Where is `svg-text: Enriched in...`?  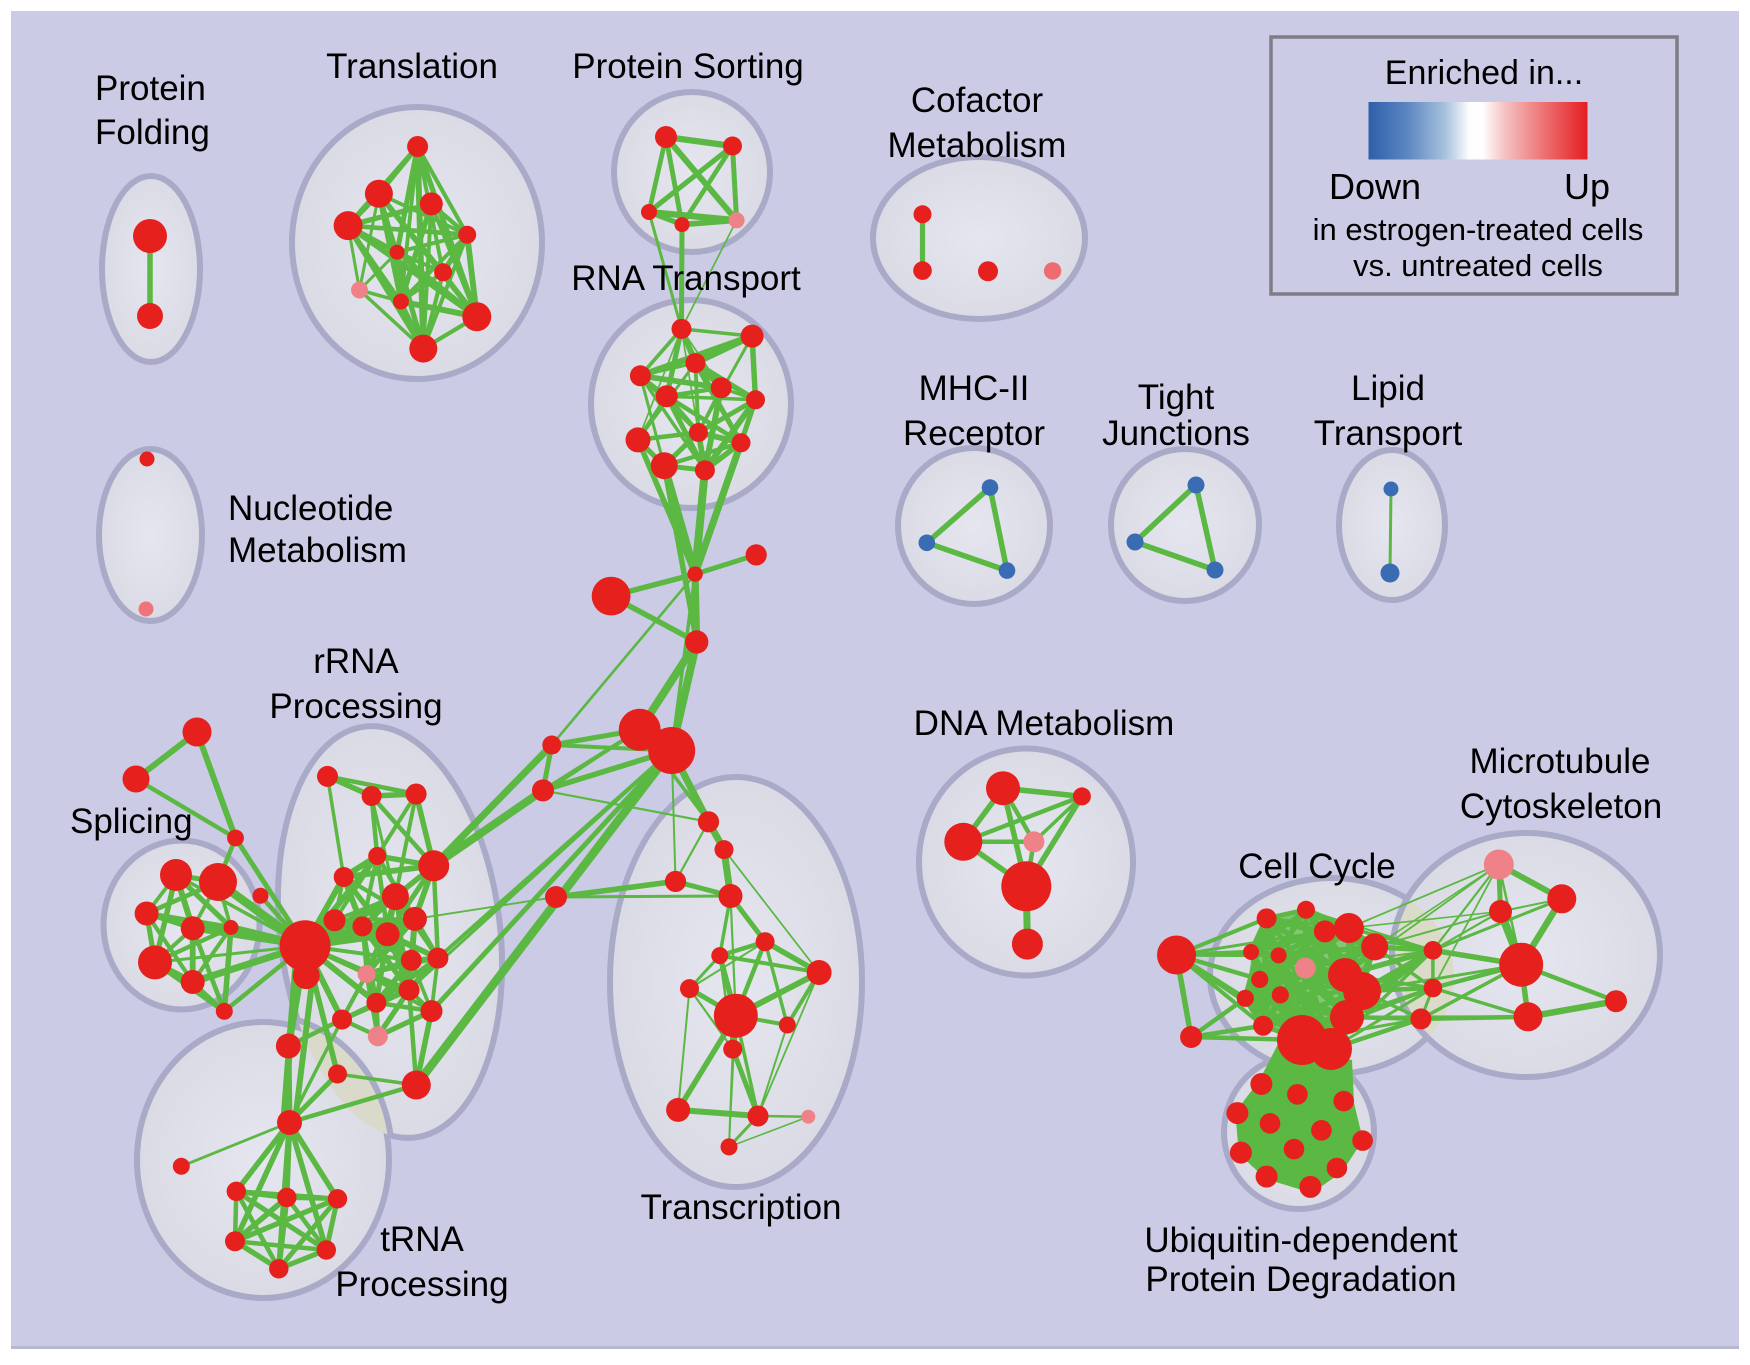
svg-text: Enriched in... is located at coordinates (1484, 73).